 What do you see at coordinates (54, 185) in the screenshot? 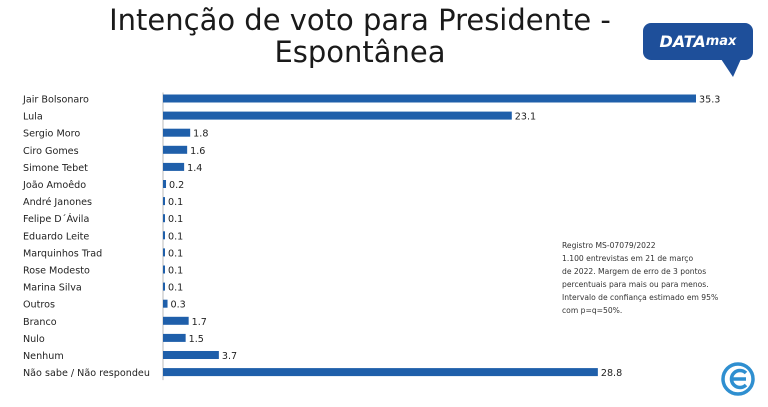
I see `category-label: João Amoêdo` at bounding box center [54, 185].